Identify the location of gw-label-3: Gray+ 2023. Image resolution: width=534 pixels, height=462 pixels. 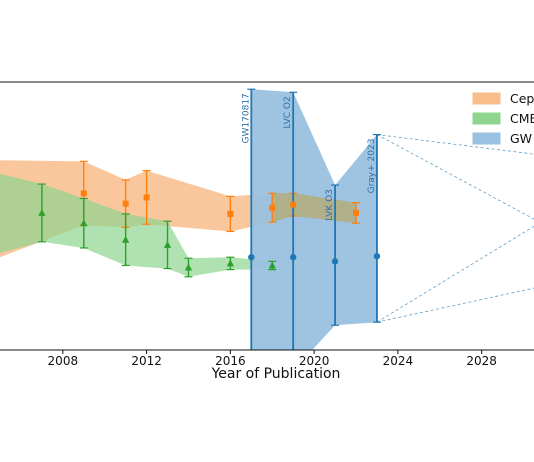
(372, 166).